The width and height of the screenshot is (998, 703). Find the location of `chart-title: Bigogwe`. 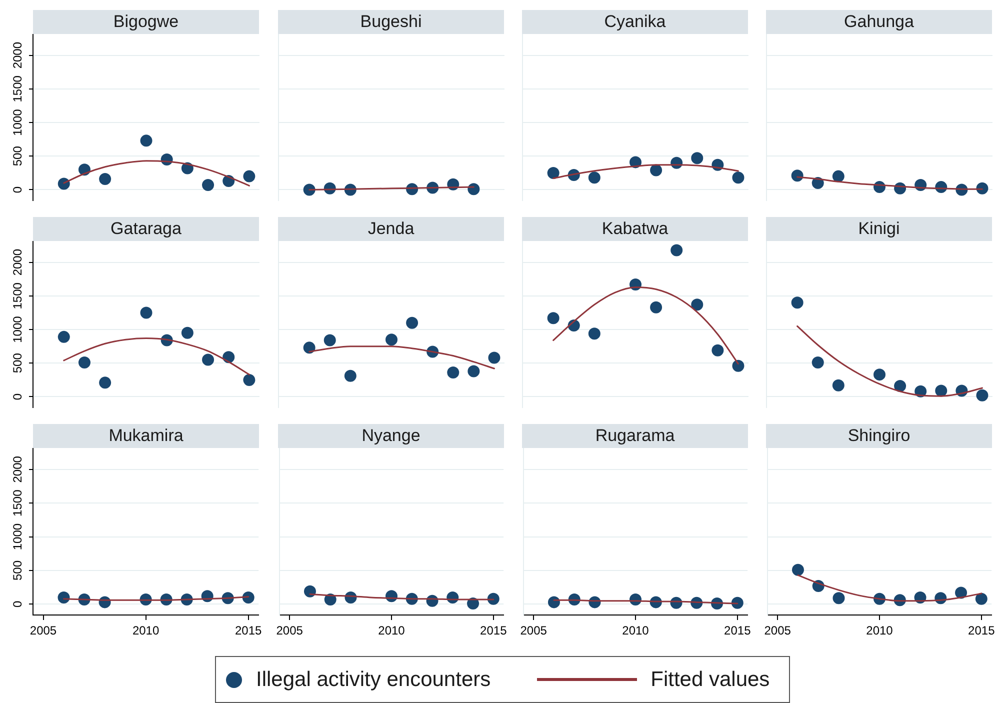

chart-title: Bigogwe is located at coordinates (146, 22).